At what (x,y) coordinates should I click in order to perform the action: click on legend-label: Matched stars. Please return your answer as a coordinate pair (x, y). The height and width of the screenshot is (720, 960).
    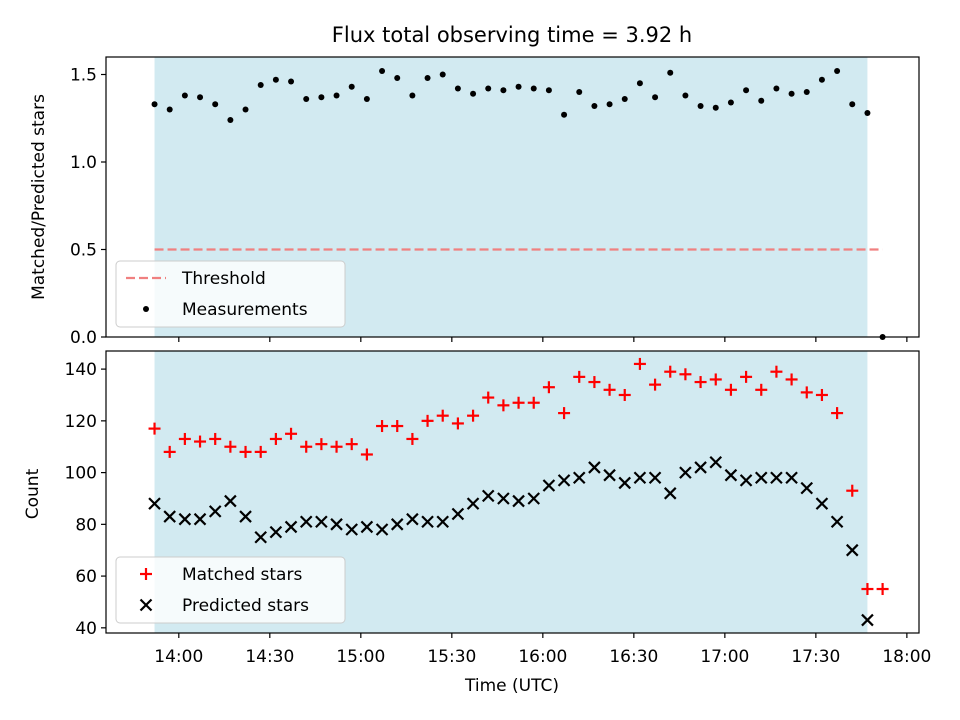
    Looking at the image, I should click on (242, 575).